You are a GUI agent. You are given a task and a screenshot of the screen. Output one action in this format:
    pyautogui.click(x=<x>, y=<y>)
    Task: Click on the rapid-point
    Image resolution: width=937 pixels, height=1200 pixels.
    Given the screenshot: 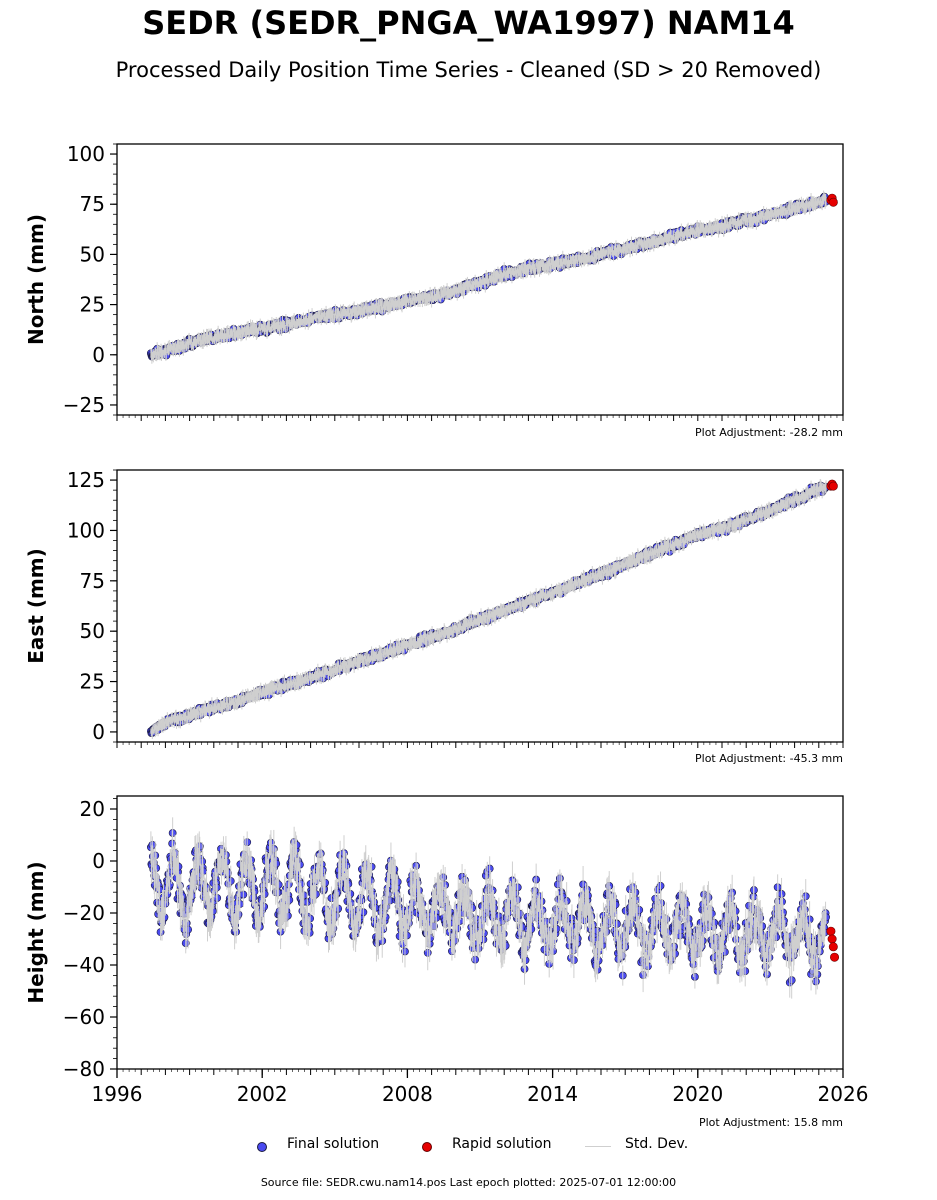 What is the action you would take?
    pyautogui.click(x=833, y=202)
    